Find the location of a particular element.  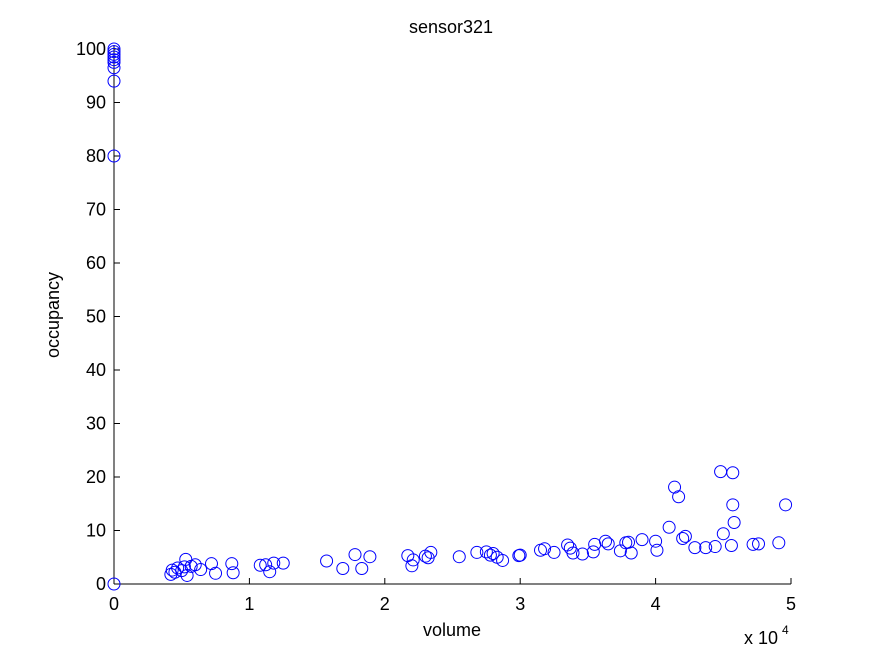

x-tick-label: 1 is located at coordinates (249, 604).